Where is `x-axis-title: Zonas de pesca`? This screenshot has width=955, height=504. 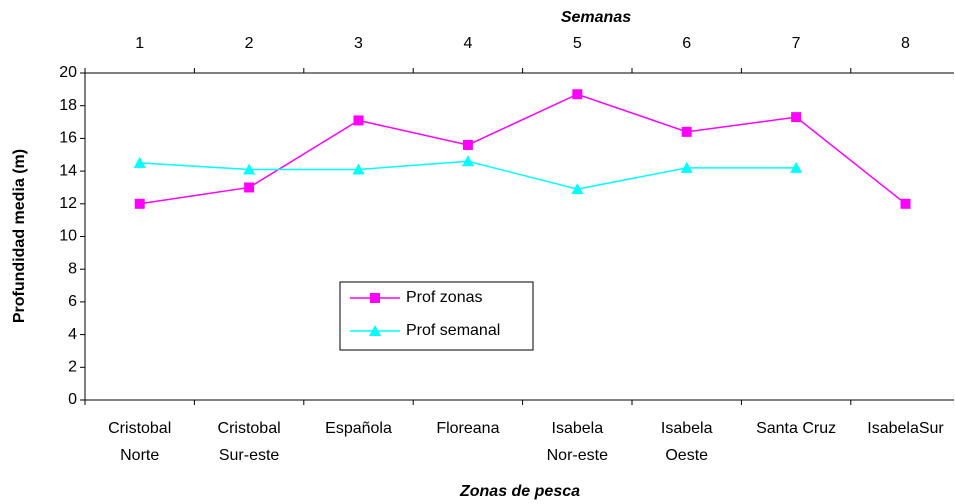 x-axis-title: Zonas de pesca is located at coordinates (519, 491).